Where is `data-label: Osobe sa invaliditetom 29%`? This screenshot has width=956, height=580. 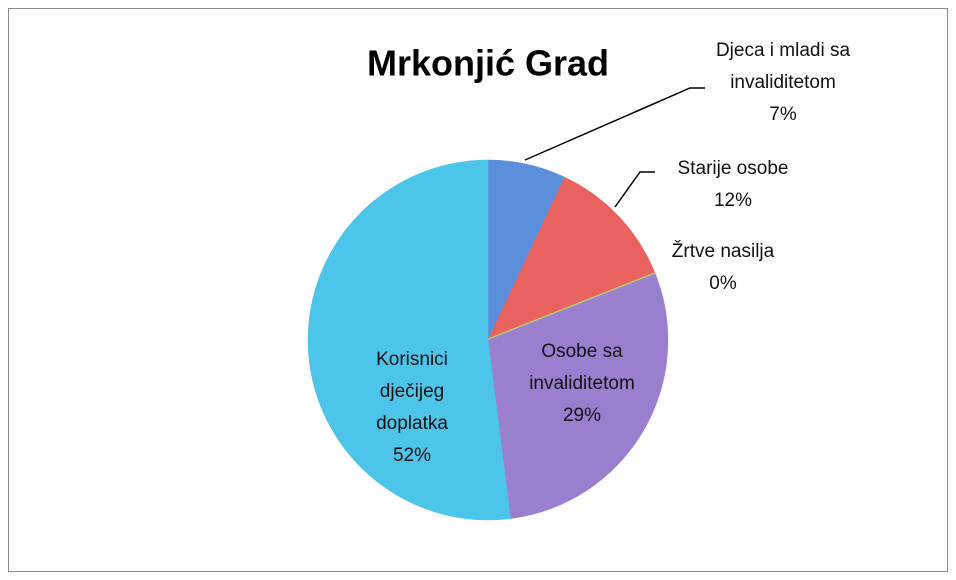
data-label: Osobe sa invaliditetom 29% is located at coordinates (582, 384).